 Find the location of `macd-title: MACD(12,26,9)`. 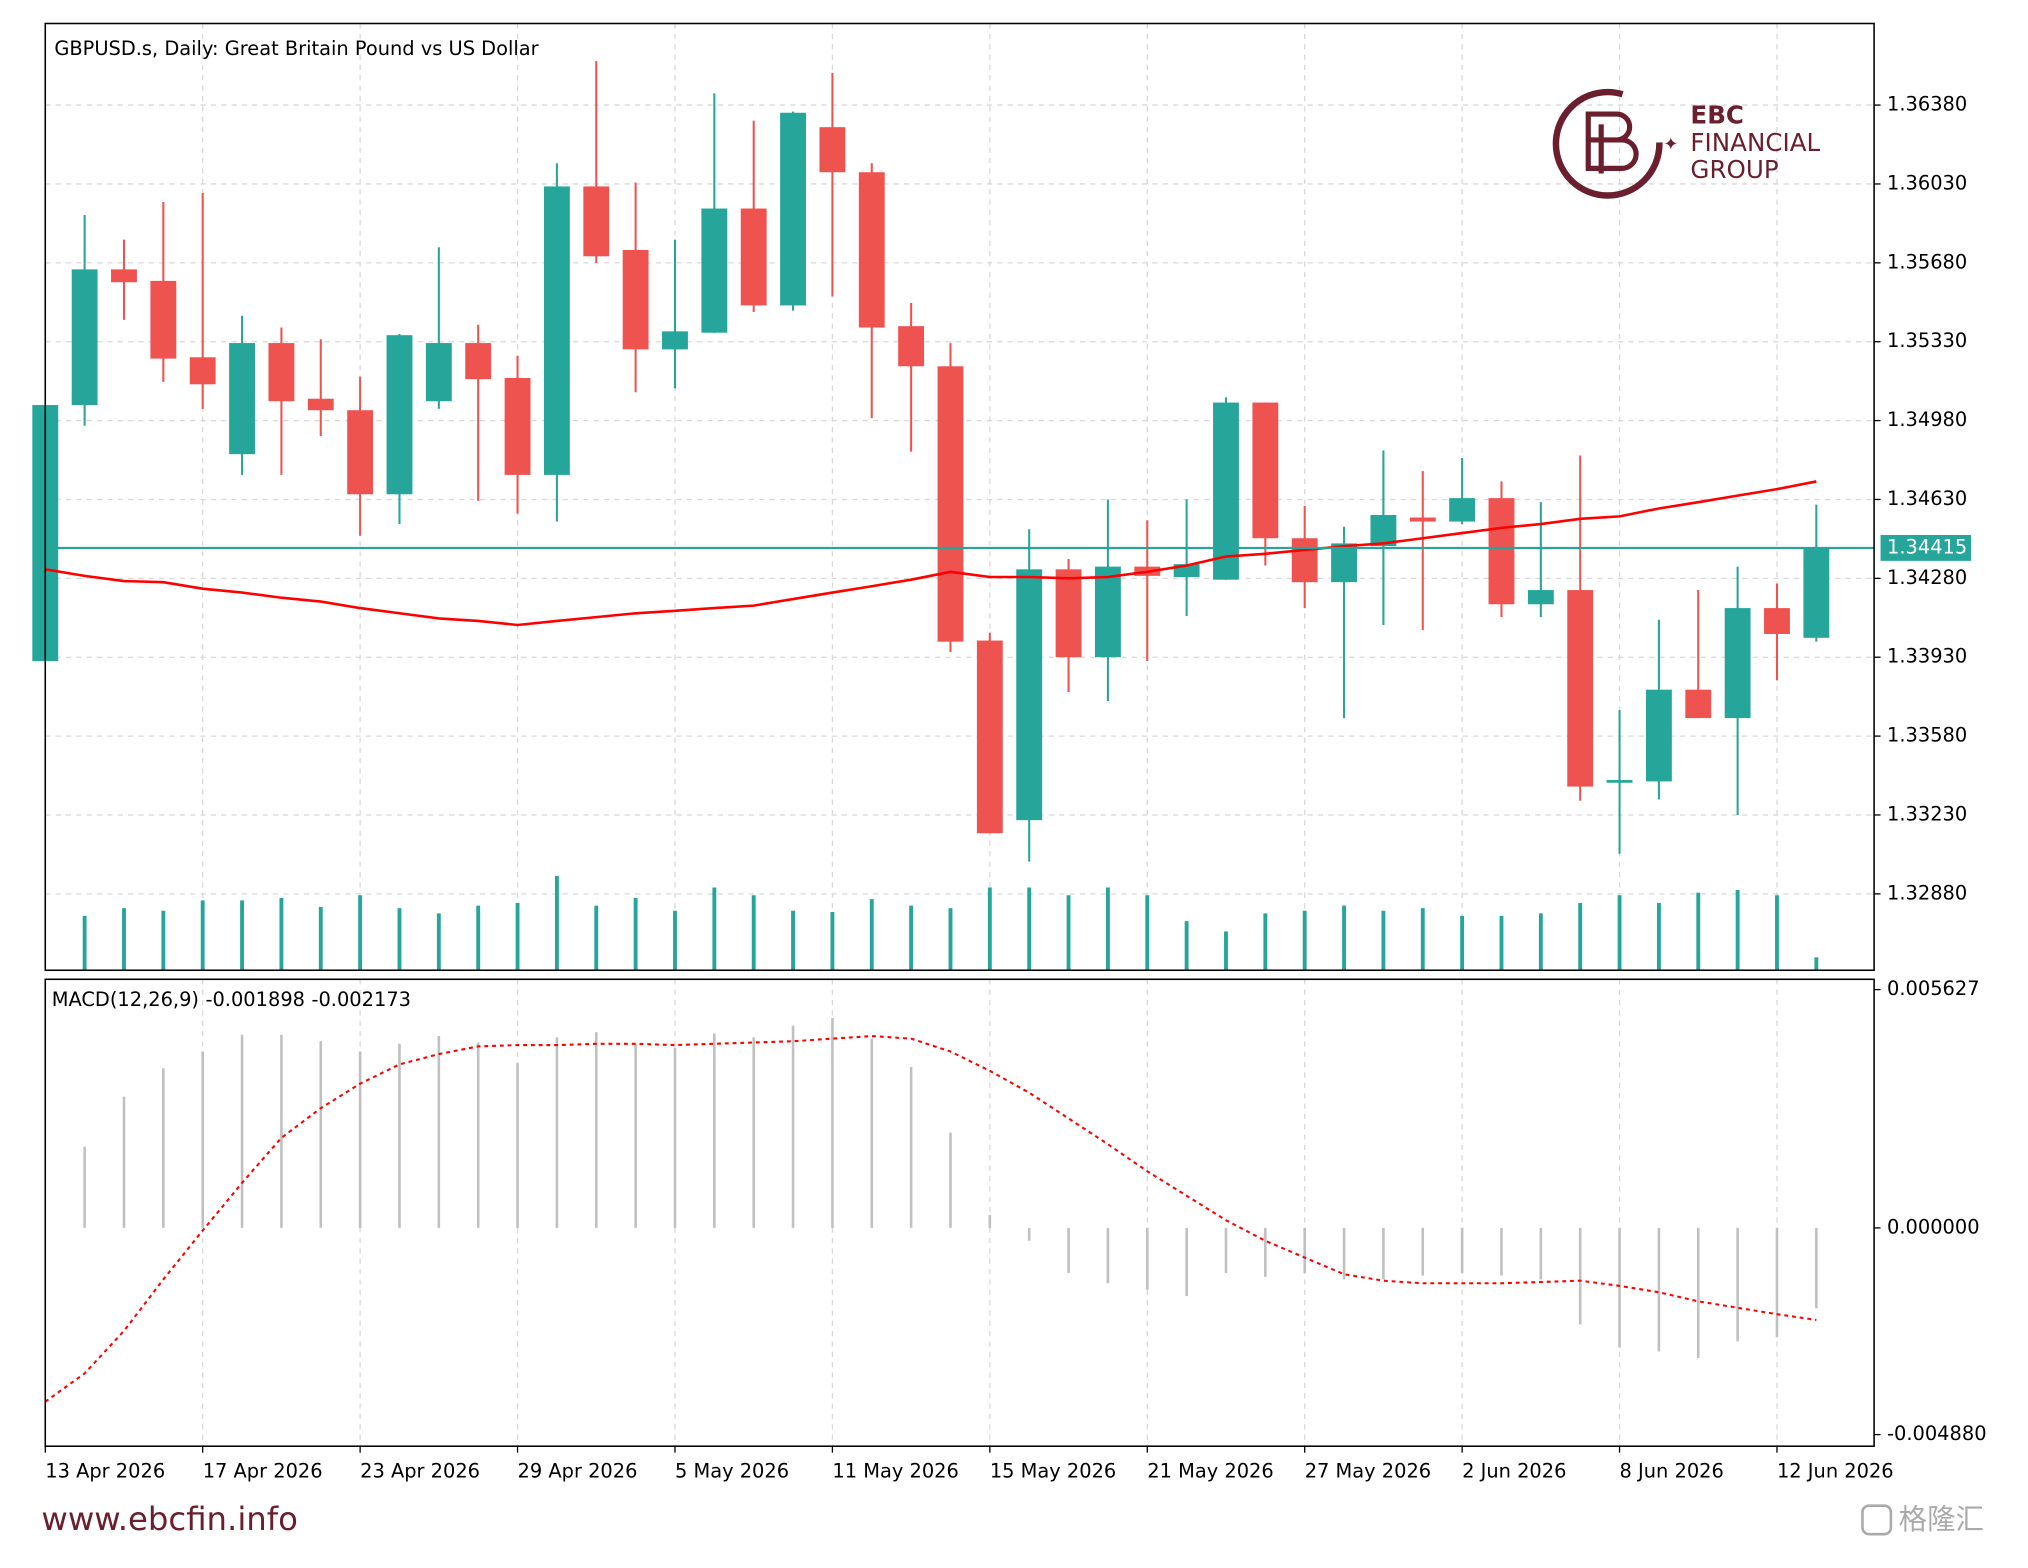

macd-title: MACD(12,26,9) is located at coordinates (125, 998).